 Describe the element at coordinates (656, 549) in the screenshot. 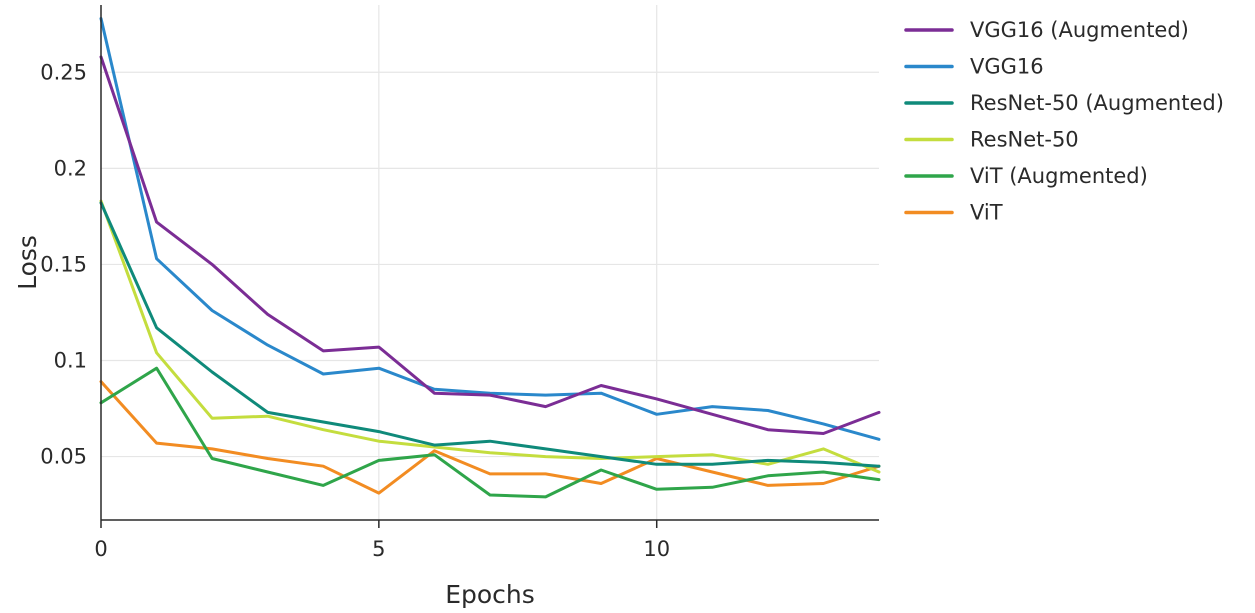

I see `x-tick-label: 10` at that location.